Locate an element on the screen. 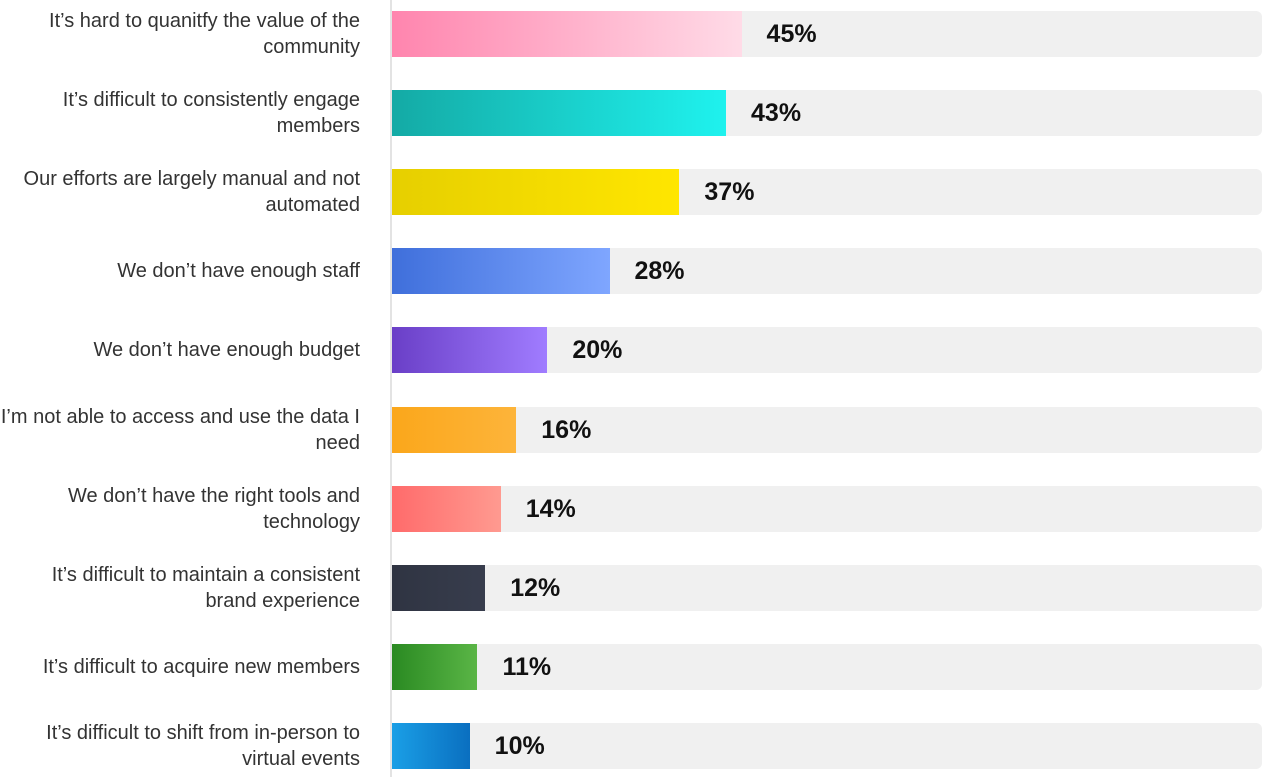 Image resolution: width=1265 pixels, height=777 pixels. category-label: It’s difficult to acquire new members is located at coordinates (201, 666).